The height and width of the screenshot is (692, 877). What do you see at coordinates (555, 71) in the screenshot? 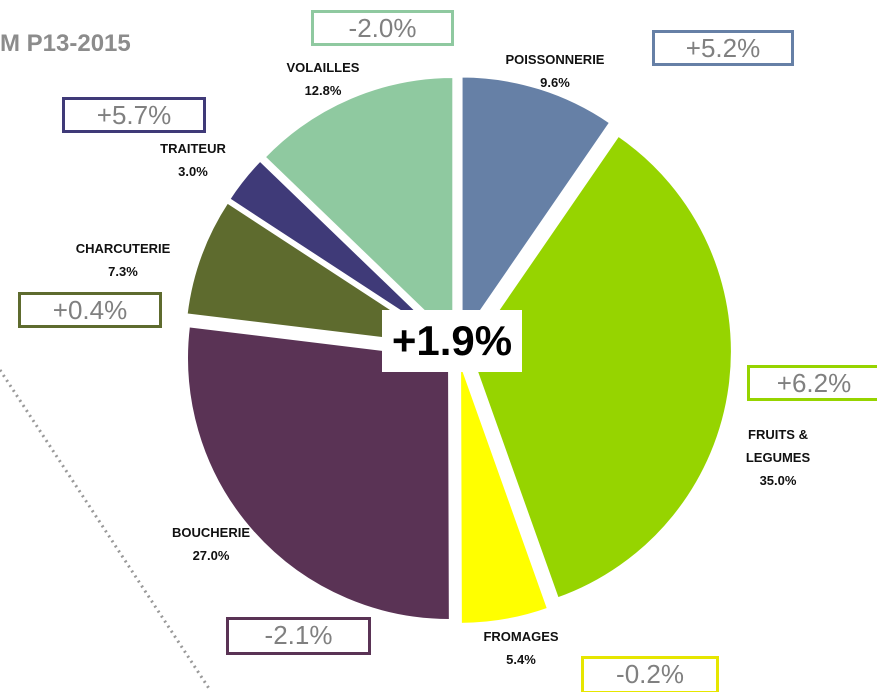
I see `slice-label: POISSONNERIE 9.6%` at bounding box center [555, 71].